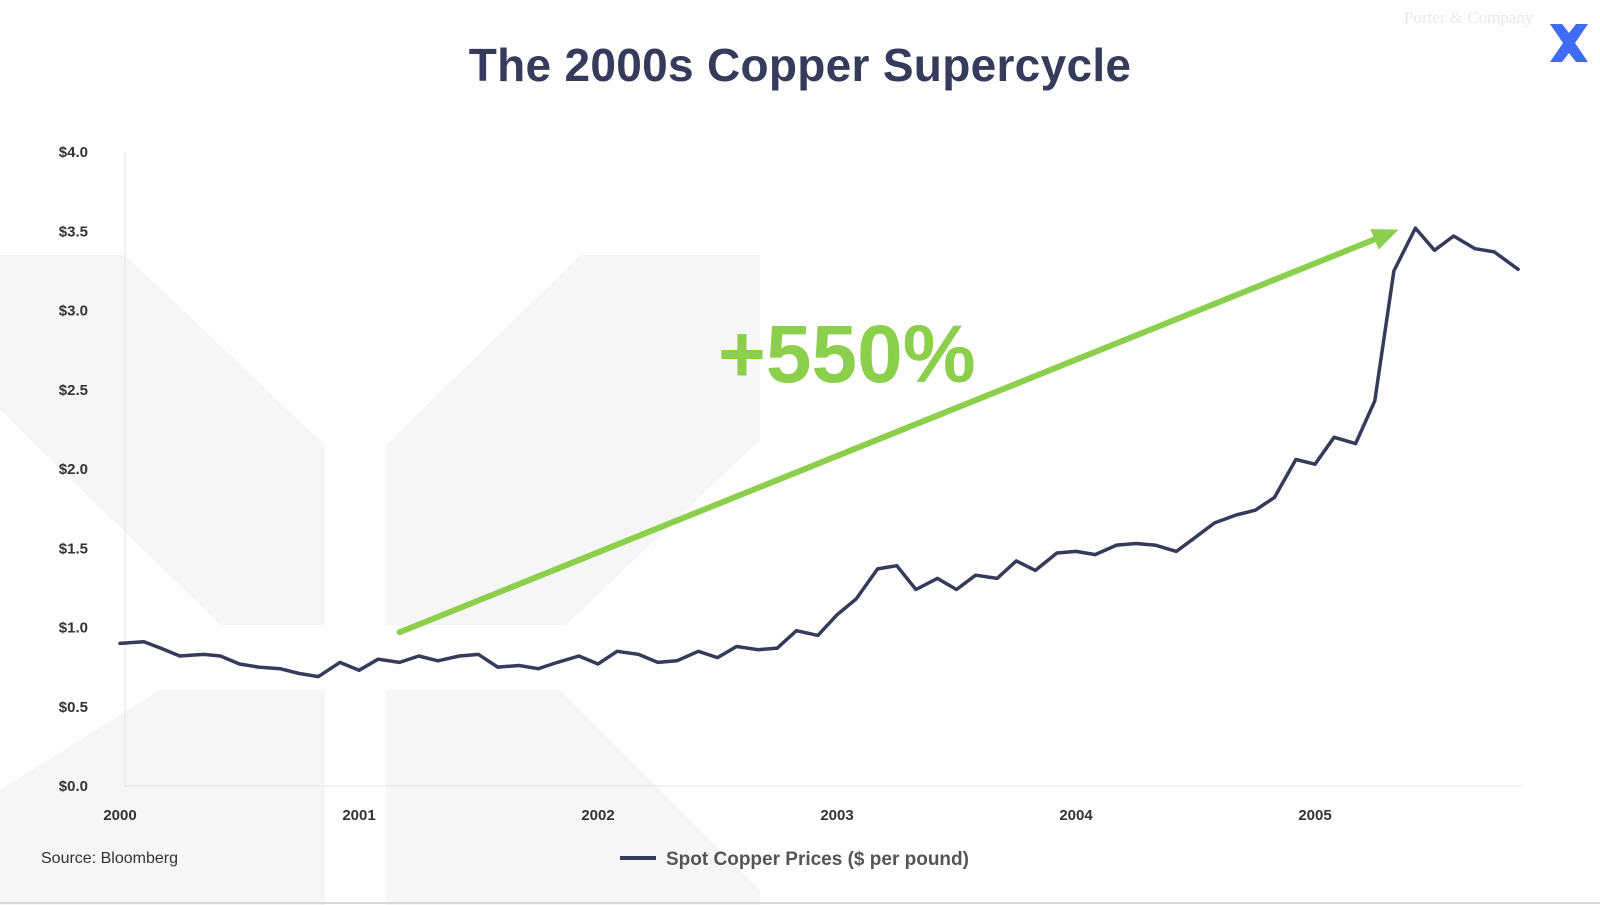  What do you see at coordinates (73, 628) in the screenshot?
I see `y-tick-label: $1.0` at bounding box center [73, 628].